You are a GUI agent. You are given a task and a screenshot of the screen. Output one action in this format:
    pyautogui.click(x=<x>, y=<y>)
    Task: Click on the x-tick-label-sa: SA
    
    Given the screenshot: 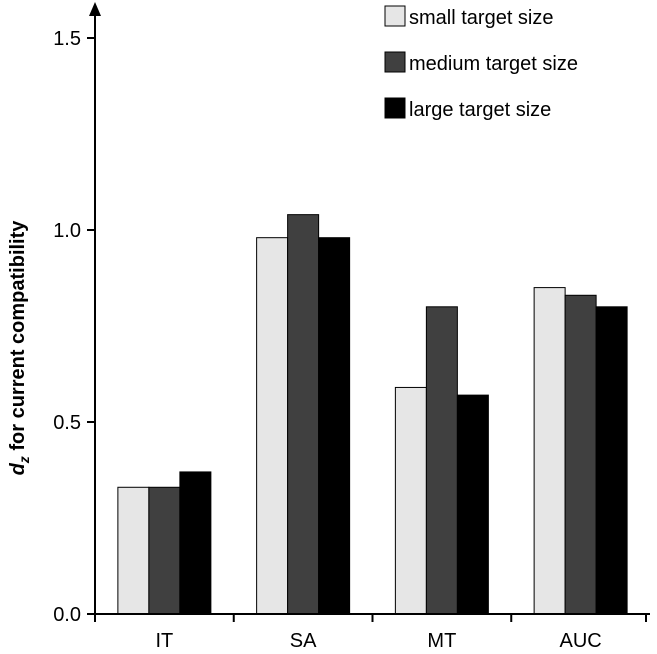 What is the action you would take?
    pyautogui.click(x=303, y=641)
    